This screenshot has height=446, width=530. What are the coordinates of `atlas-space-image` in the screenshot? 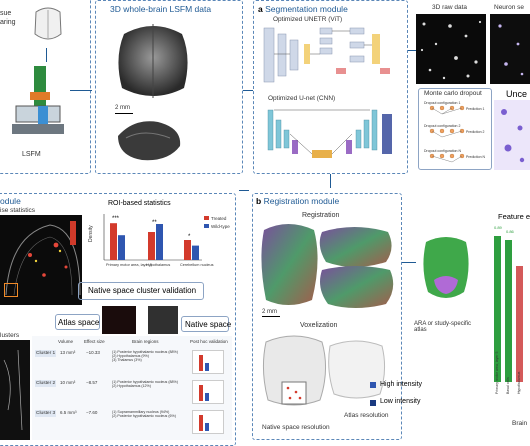 It's located at (119, 320).